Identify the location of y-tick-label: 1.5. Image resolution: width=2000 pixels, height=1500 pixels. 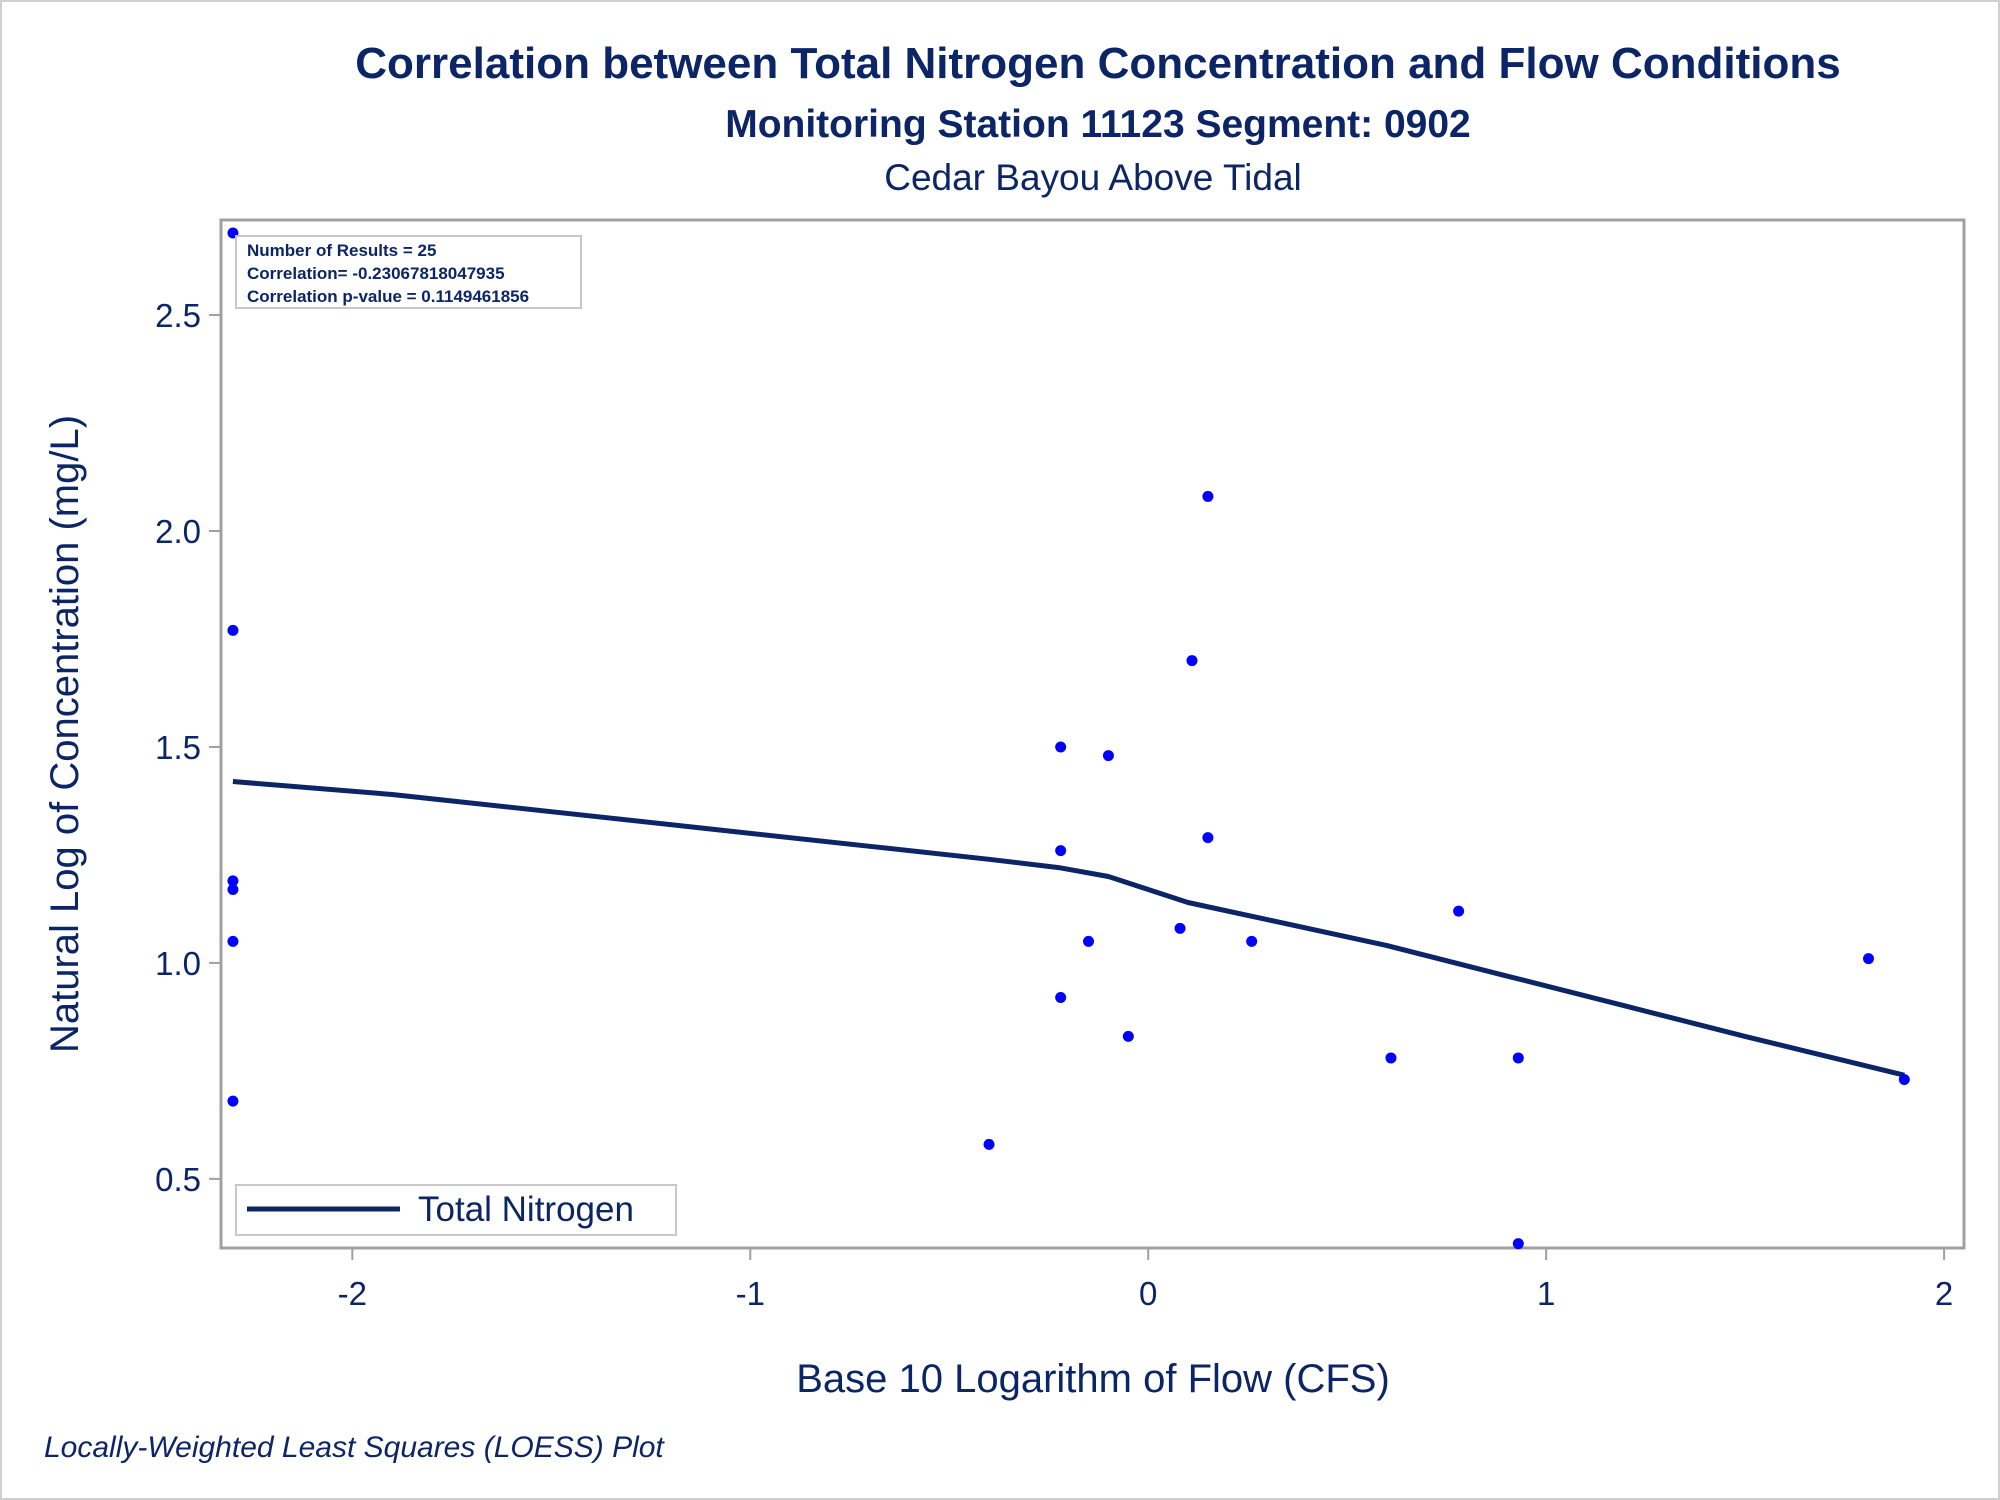
(178, 747).